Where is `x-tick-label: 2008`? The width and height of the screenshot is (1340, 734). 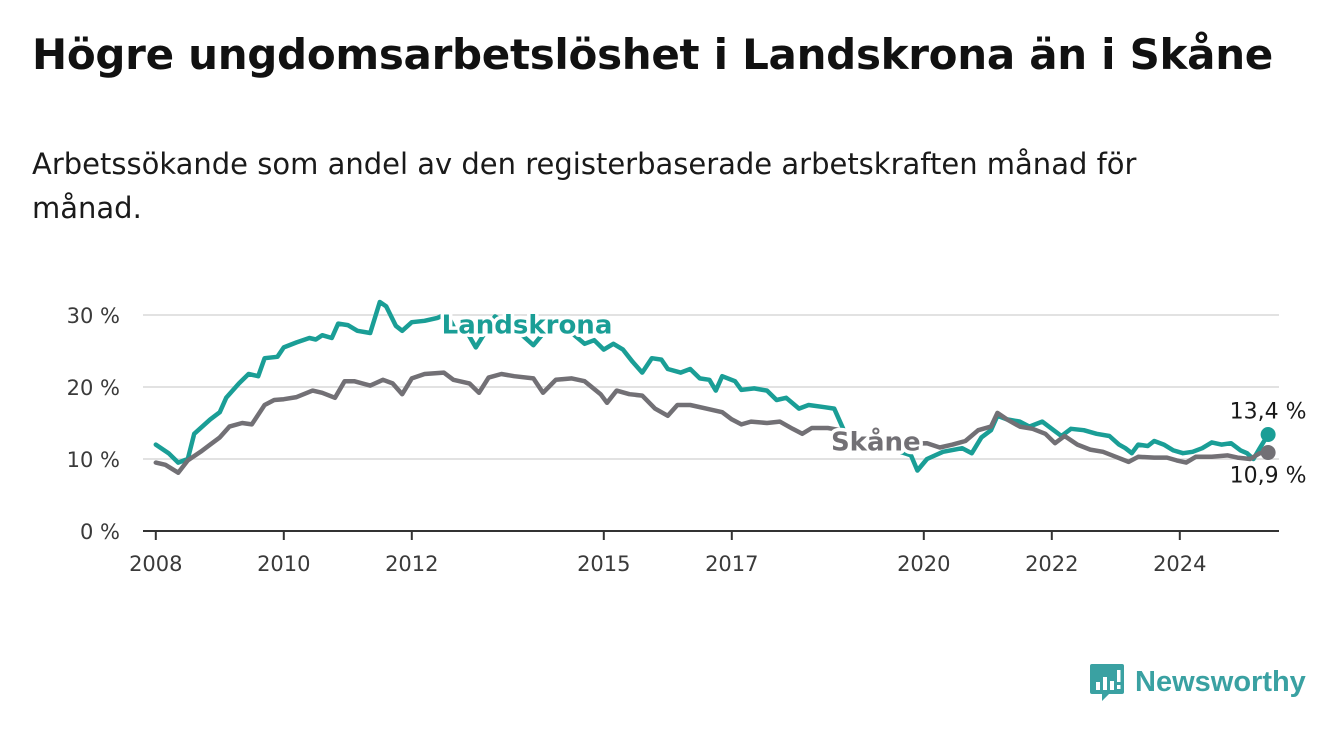 x-tick-label: 2008 is located at coordinates (155, 564).